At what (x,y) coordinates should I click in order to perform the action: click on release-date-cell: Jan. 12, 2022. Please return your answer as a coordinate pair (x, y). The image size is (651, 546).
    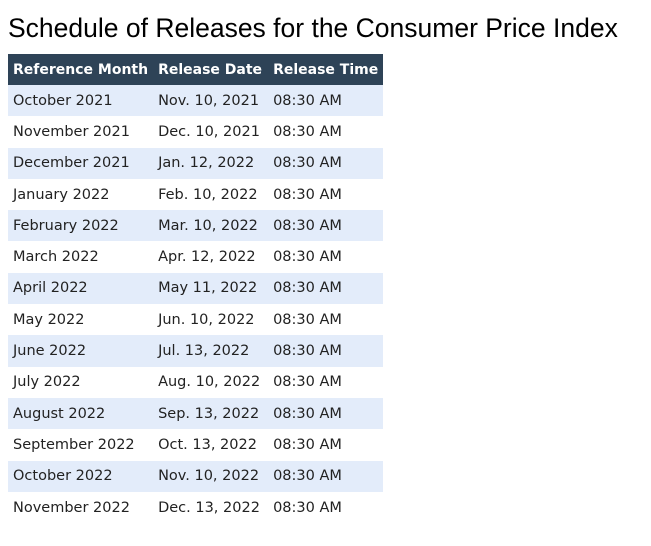
    Looking at the image, I should click on (211, 163).